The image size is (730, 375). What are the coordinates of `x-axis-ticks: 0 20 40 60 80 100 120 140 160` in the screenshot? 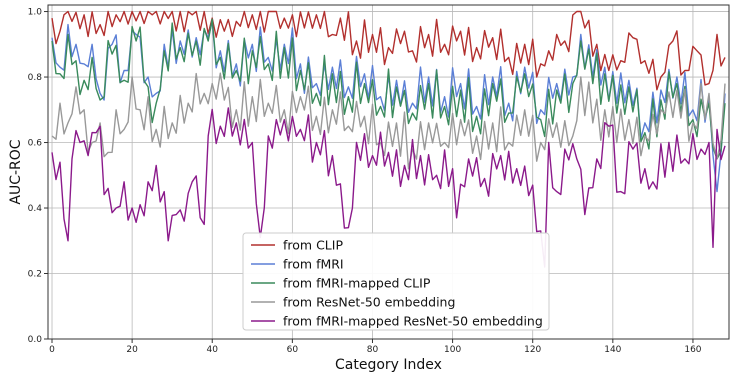 It's located at (375, 347).